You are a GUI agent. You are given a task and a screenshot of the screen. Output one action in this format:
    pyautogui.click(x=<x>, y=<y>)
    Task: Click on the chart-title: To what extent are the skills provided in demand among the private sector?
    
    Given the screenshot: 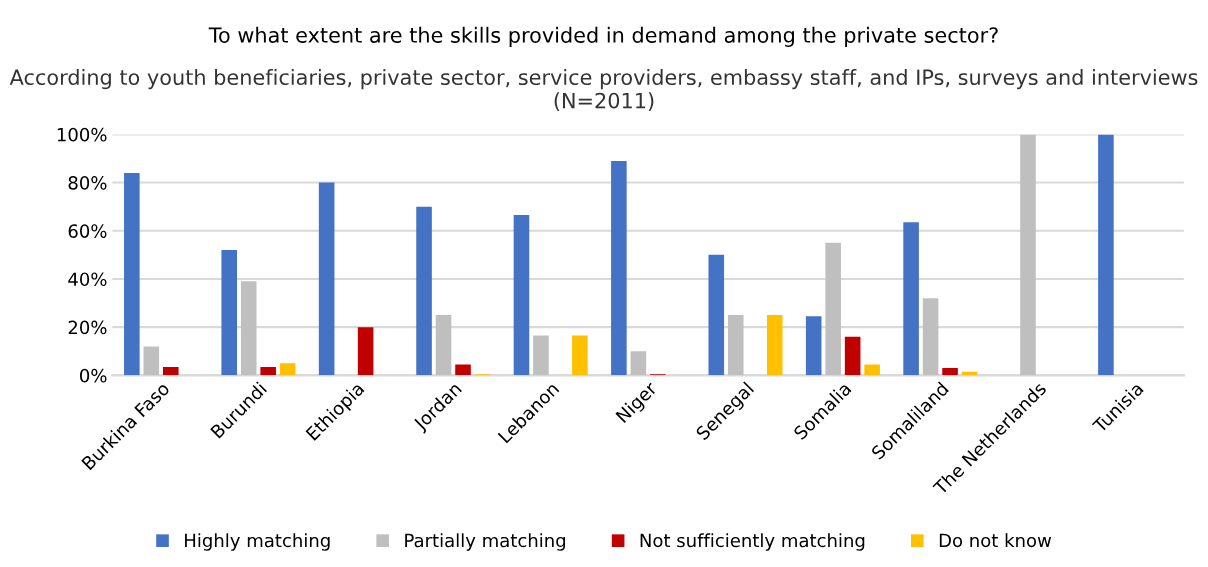 What is the action you would take?
    pyautogui.click(x=603, y=36)
    